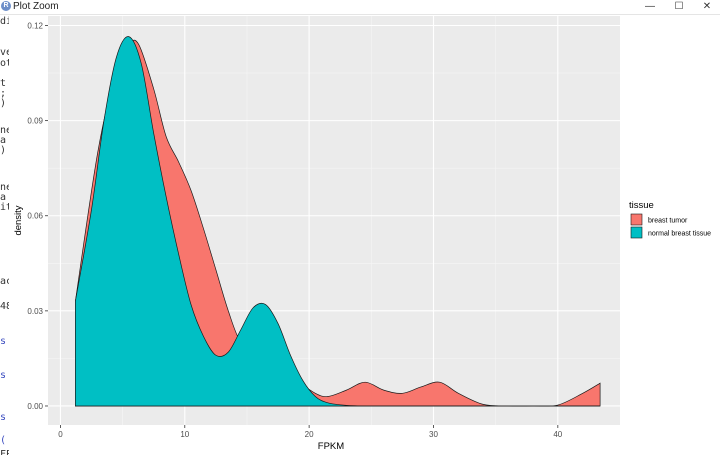 The image size is (720, 460). What do you see at coordinates (641, 205) in the screenshot?
I see `legend-title: tissue` at bounding box center [641, 205].